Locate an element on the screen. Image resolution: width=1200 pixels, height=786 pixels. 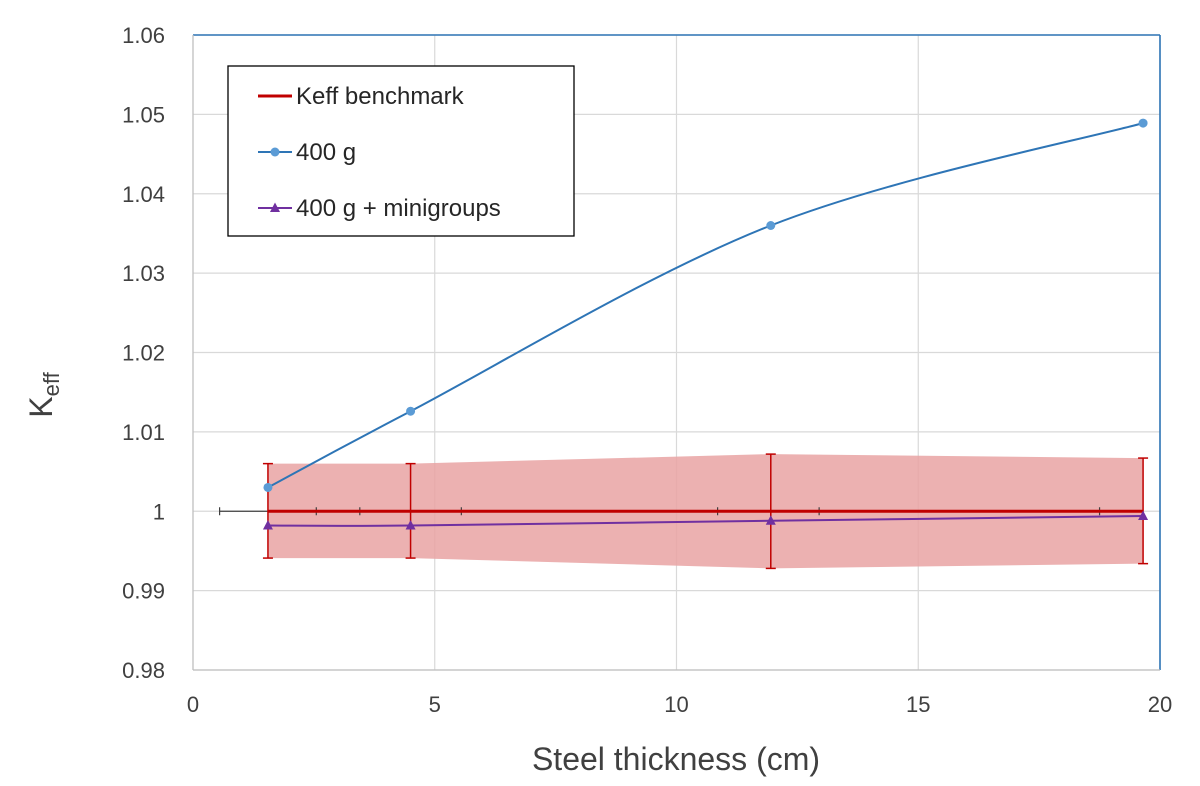
y-tick-label: 1 is located at coordinates (159, 511).